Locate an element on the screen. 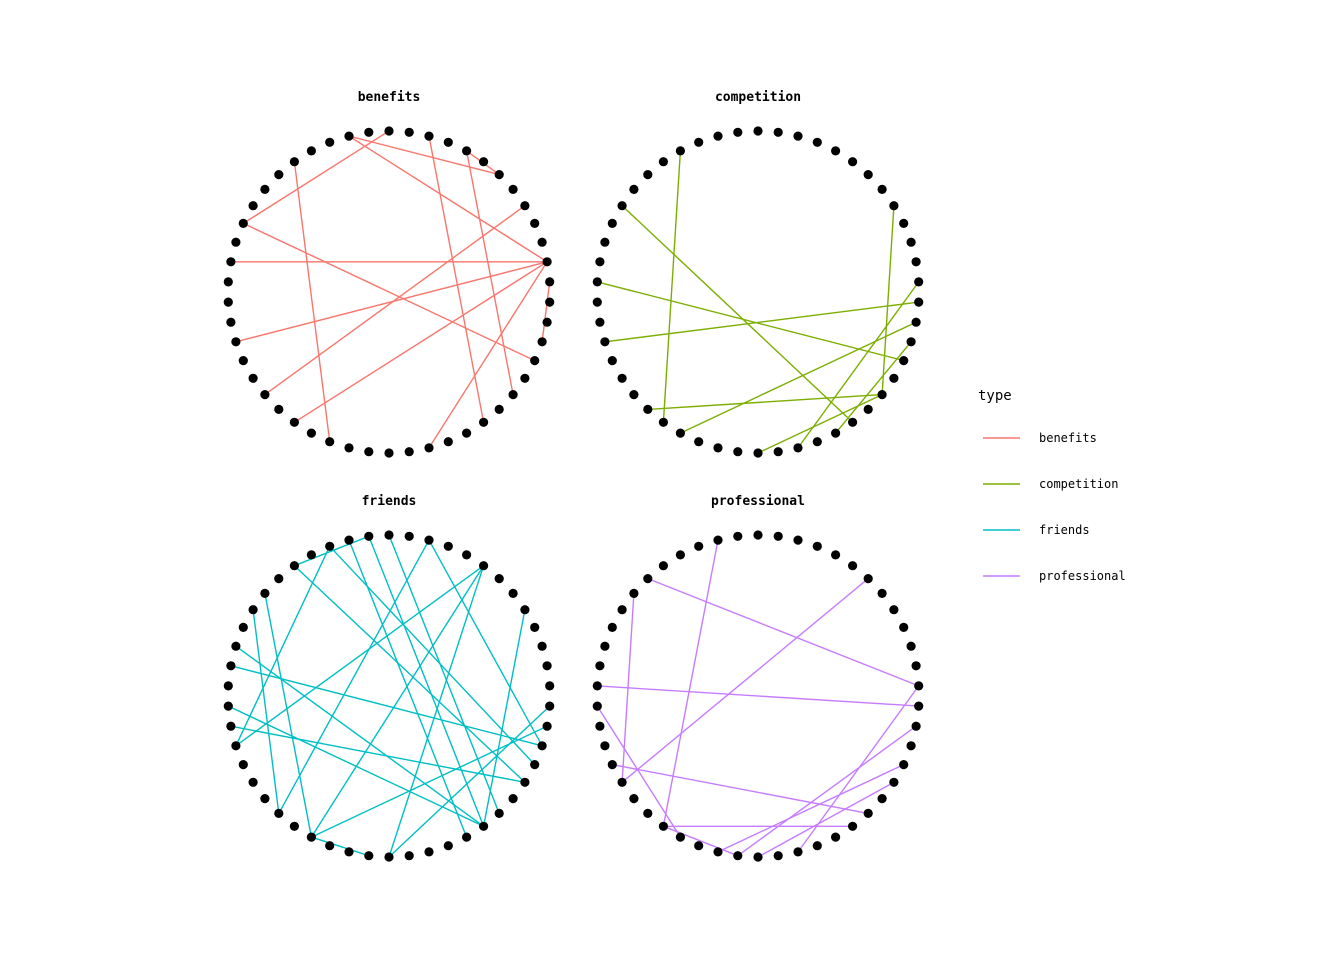 This screenshot has height=960, width=1344. panel-title: friends is located at coordinates (389, 501).